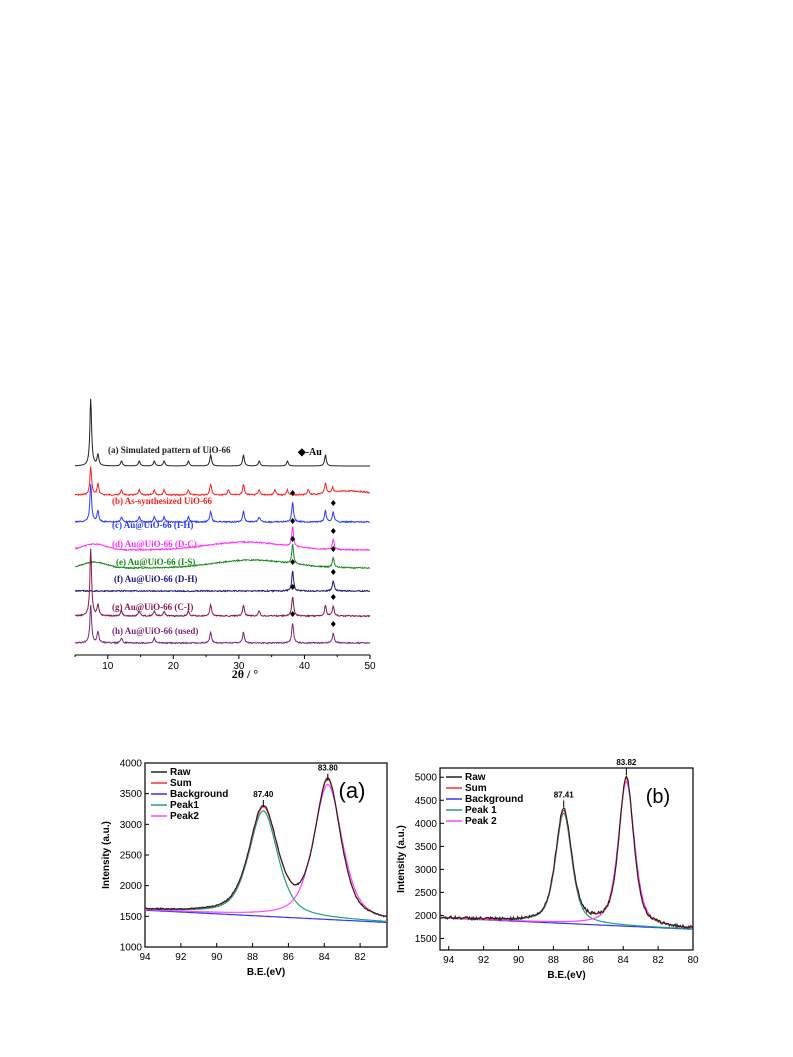 Image resolution: width=793 pixels, height=1057 pixels. I want to click on xrd-x-axis-label: 2θ / °, so click(245, 674).